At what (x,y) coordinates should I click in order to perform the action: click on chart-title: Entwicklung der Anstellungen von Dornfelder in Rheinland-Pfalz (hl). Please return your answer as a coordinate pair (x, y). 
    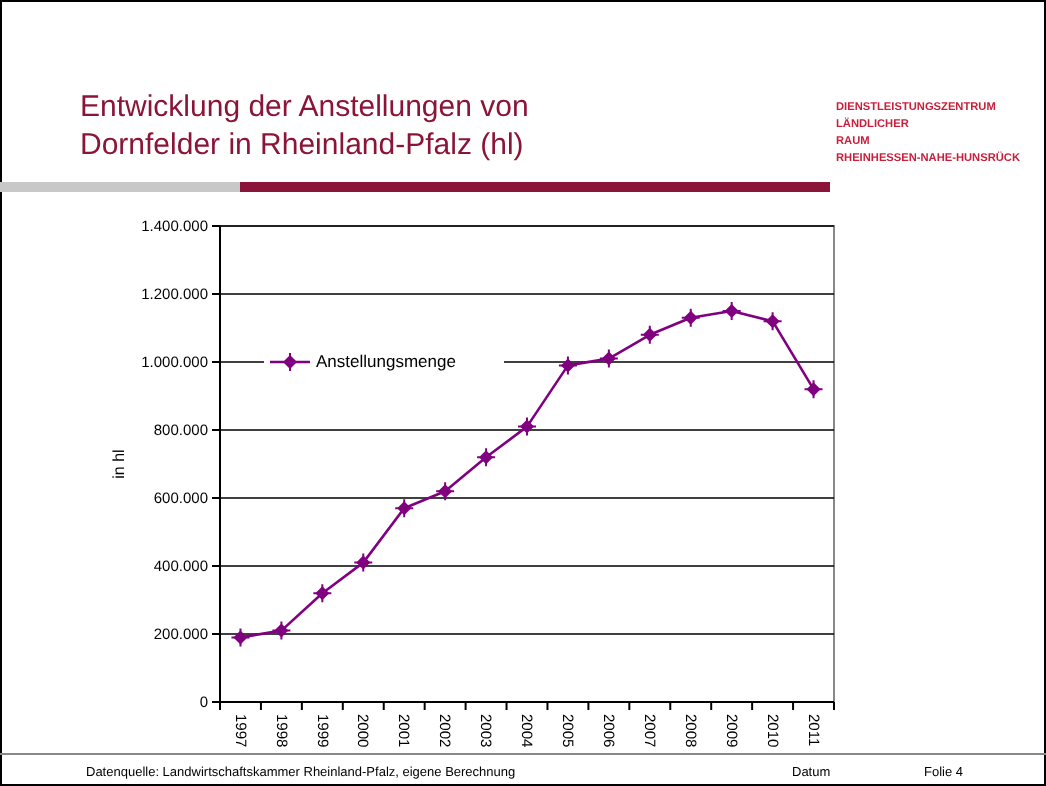
    Looking at the image, I should click on (304, 126).